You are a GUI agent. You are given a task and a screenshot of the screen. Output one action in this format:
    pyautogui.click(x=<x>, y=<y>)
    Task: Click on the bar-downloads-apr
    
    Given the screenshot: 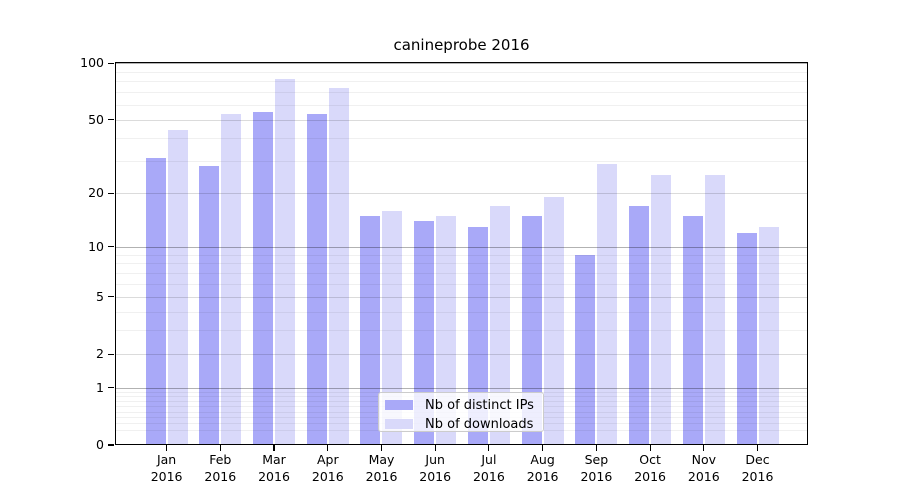 What is the action you would take?
    pyautogui.click(x=338, y=266)
    